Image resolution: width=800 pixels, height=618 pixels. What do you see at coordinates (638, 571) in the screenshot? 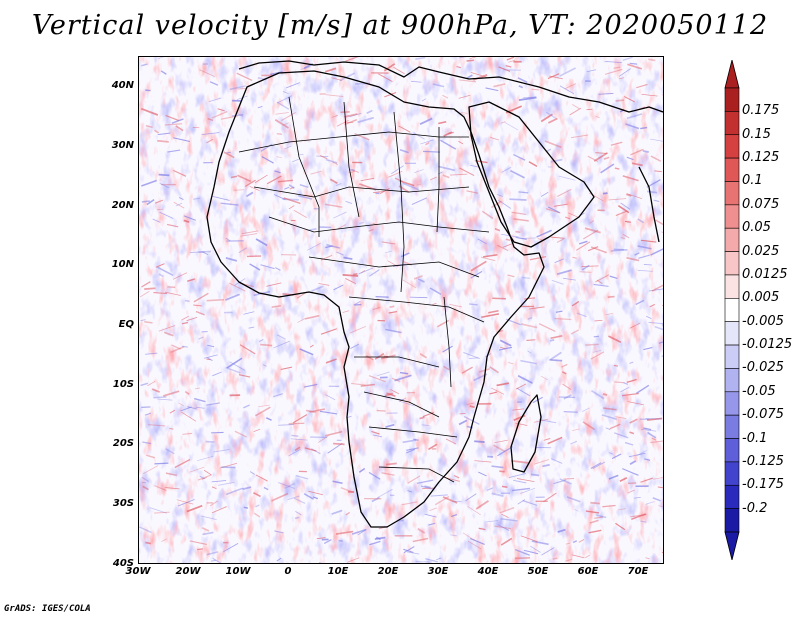
I see `lon-tick-label: 70E` at bounding box center [638, 571].